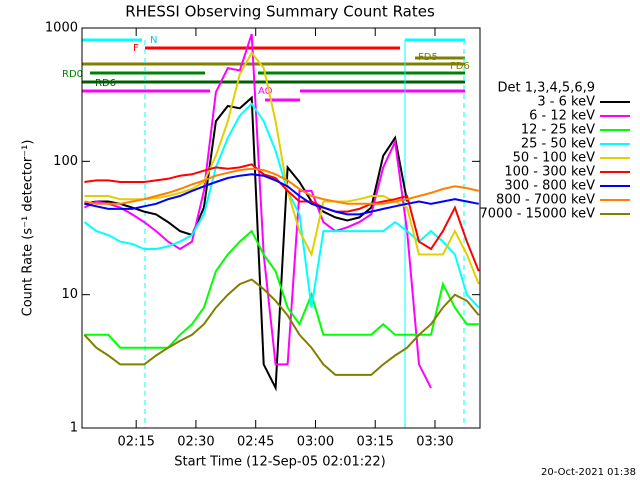 The width and height of the screenshot is (640, 480). What do you see at coordinates (566, 102) in the screenshot?
I see `legend-label: 3 - 6 keV` at bounding box center [566, 102].